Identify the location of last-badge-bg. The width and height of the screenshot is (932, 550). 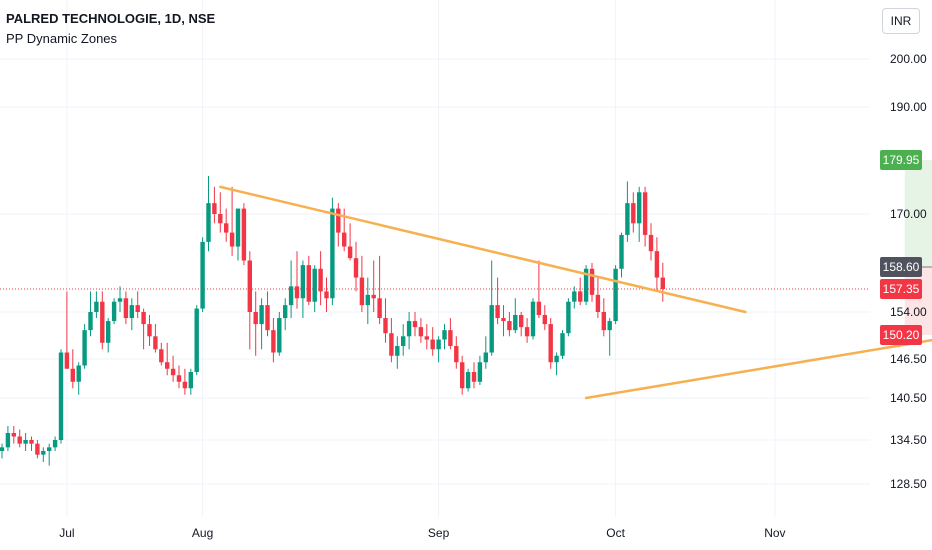
(901, 289).